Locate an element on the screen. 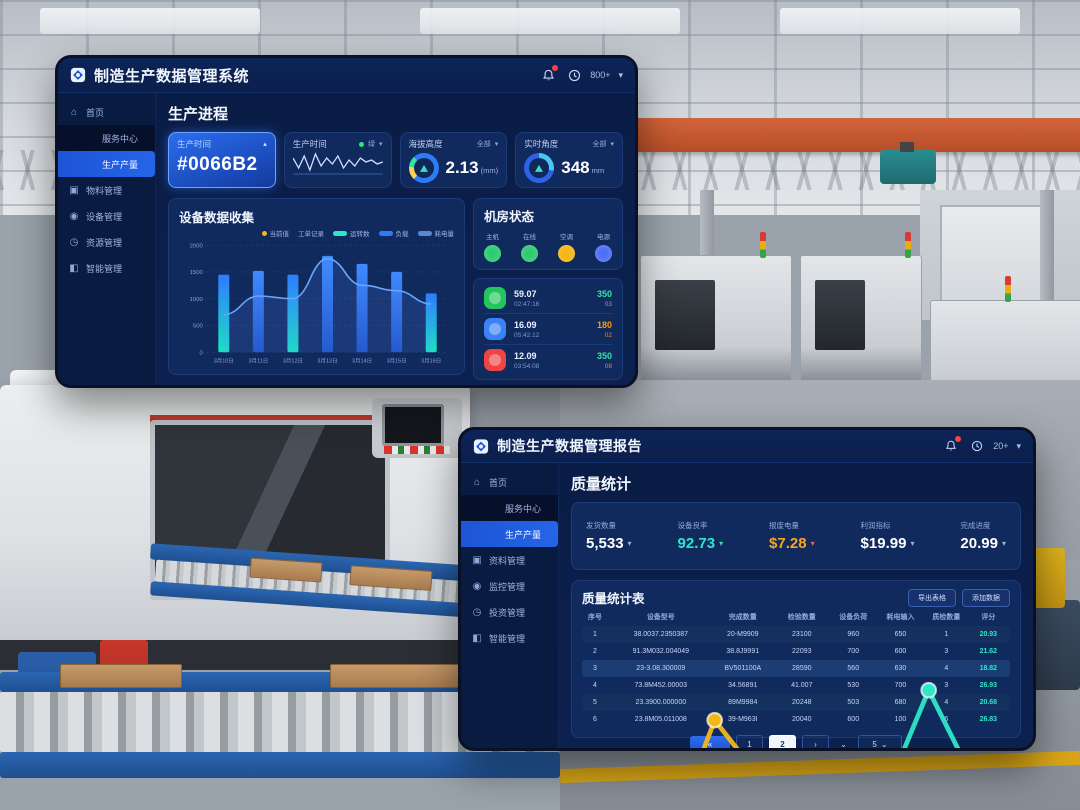 The width and height of the screenshot is (1080, 810). table-cell: 3 is located at coordinates (595, 668).